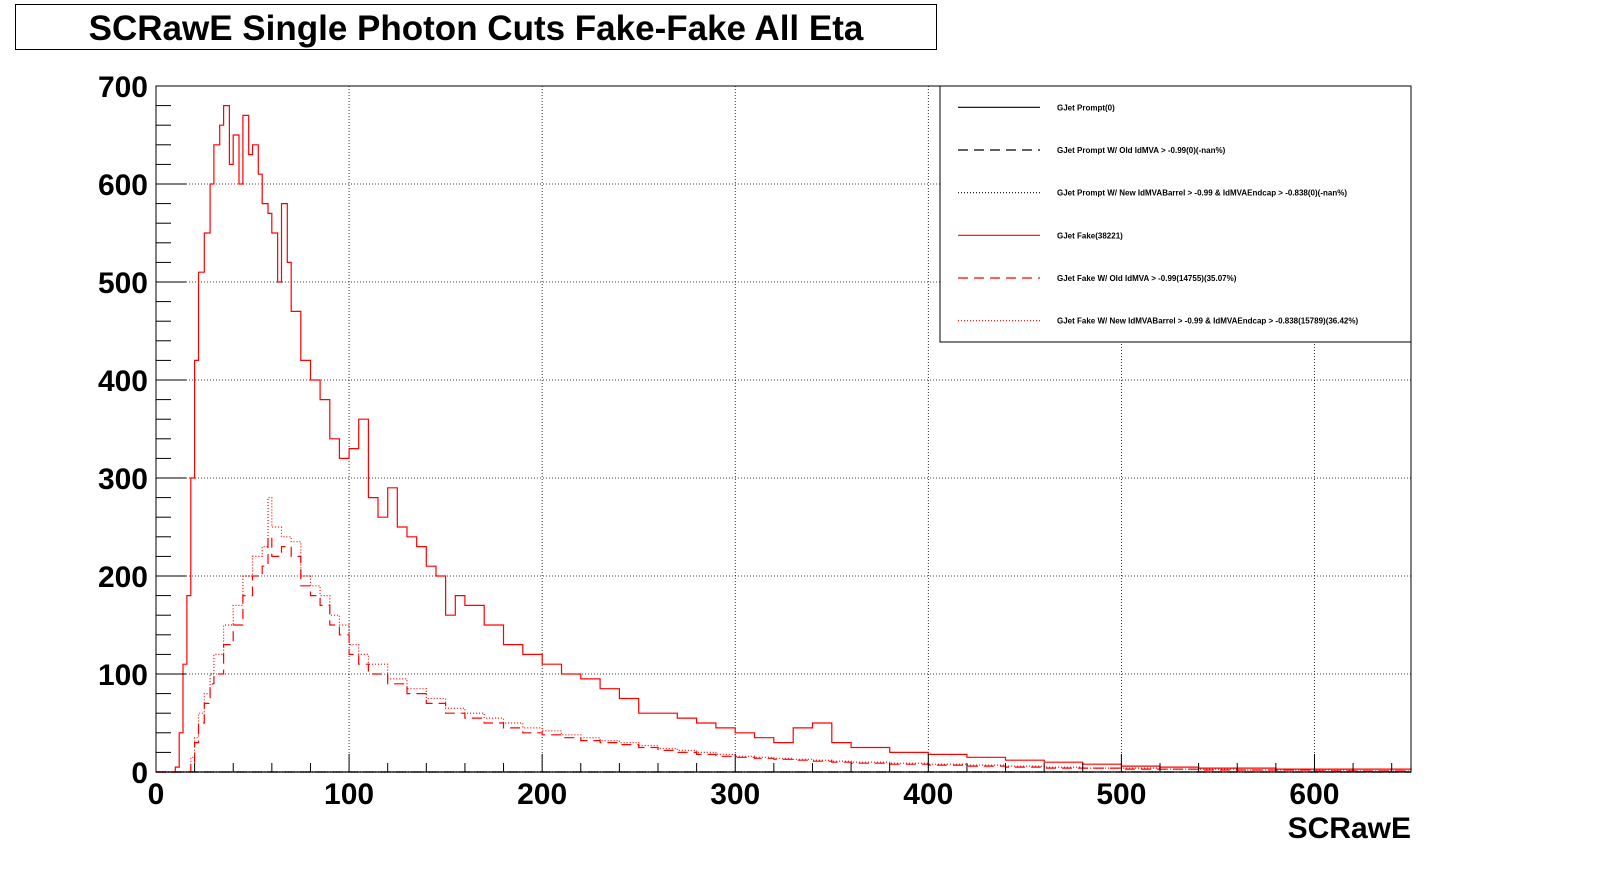 The image size is (1598, 874). I want to click on x-tick-label: 100, so click(349, 794).